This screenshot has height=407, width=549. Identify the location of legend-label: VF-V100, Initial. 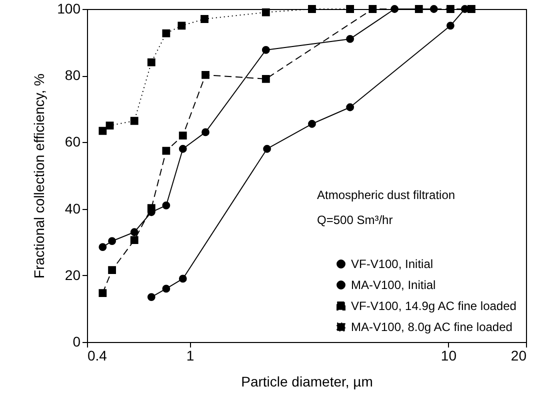
(392, 264).